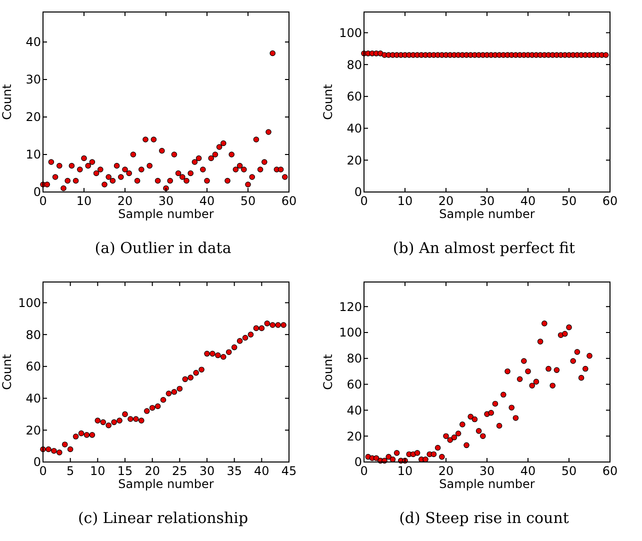 The width and height of the screenshot is (642, 541). What do you see at coordinates (354, 359) in the screenshot?
I see `y-tick-label: 80` at bounding box center [354, 359].